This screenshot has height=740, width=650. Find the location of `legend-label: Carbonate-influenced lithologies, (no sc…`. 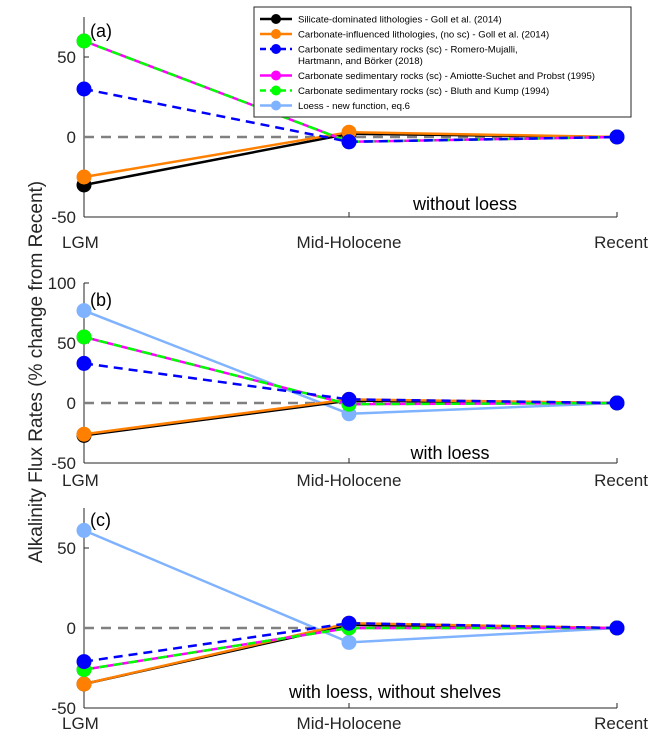

legend-label: Carbonate-influenced lithologies, (no sc… is located at coordinates (423, 35).